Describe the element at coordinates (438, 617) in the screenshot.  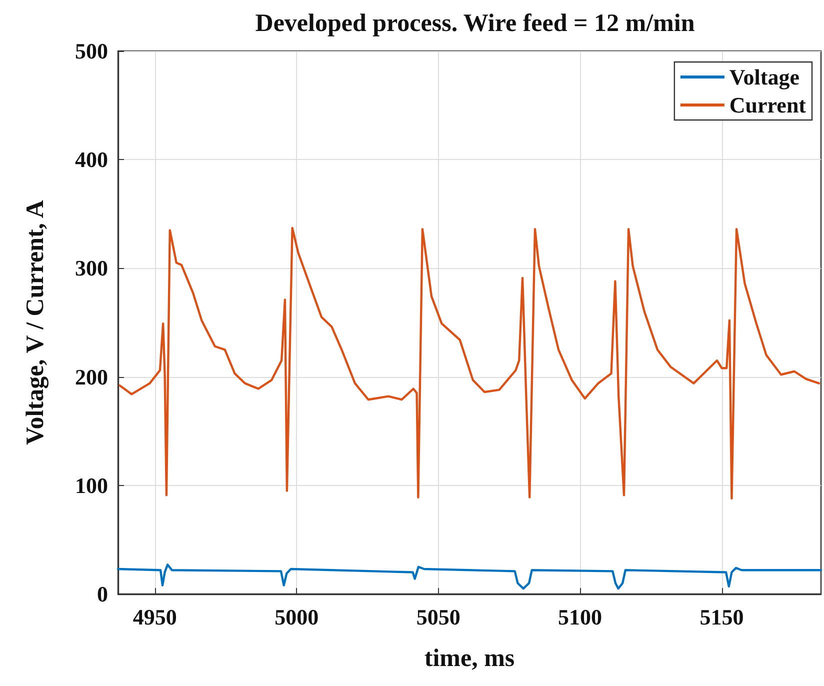
I see `x-tick-label: 5050` at that location.